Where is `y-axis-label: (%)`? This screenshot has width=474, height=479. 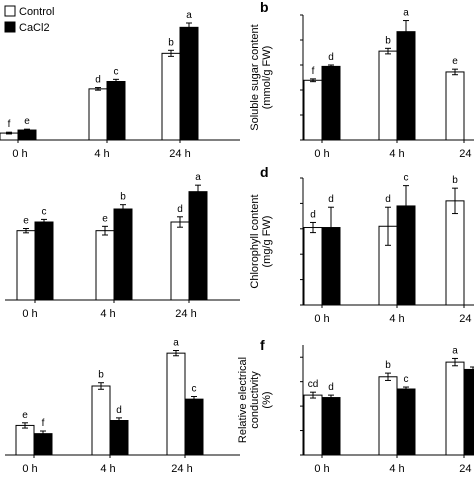 y-axis-label: (%) is located at coordinates (267, 399).